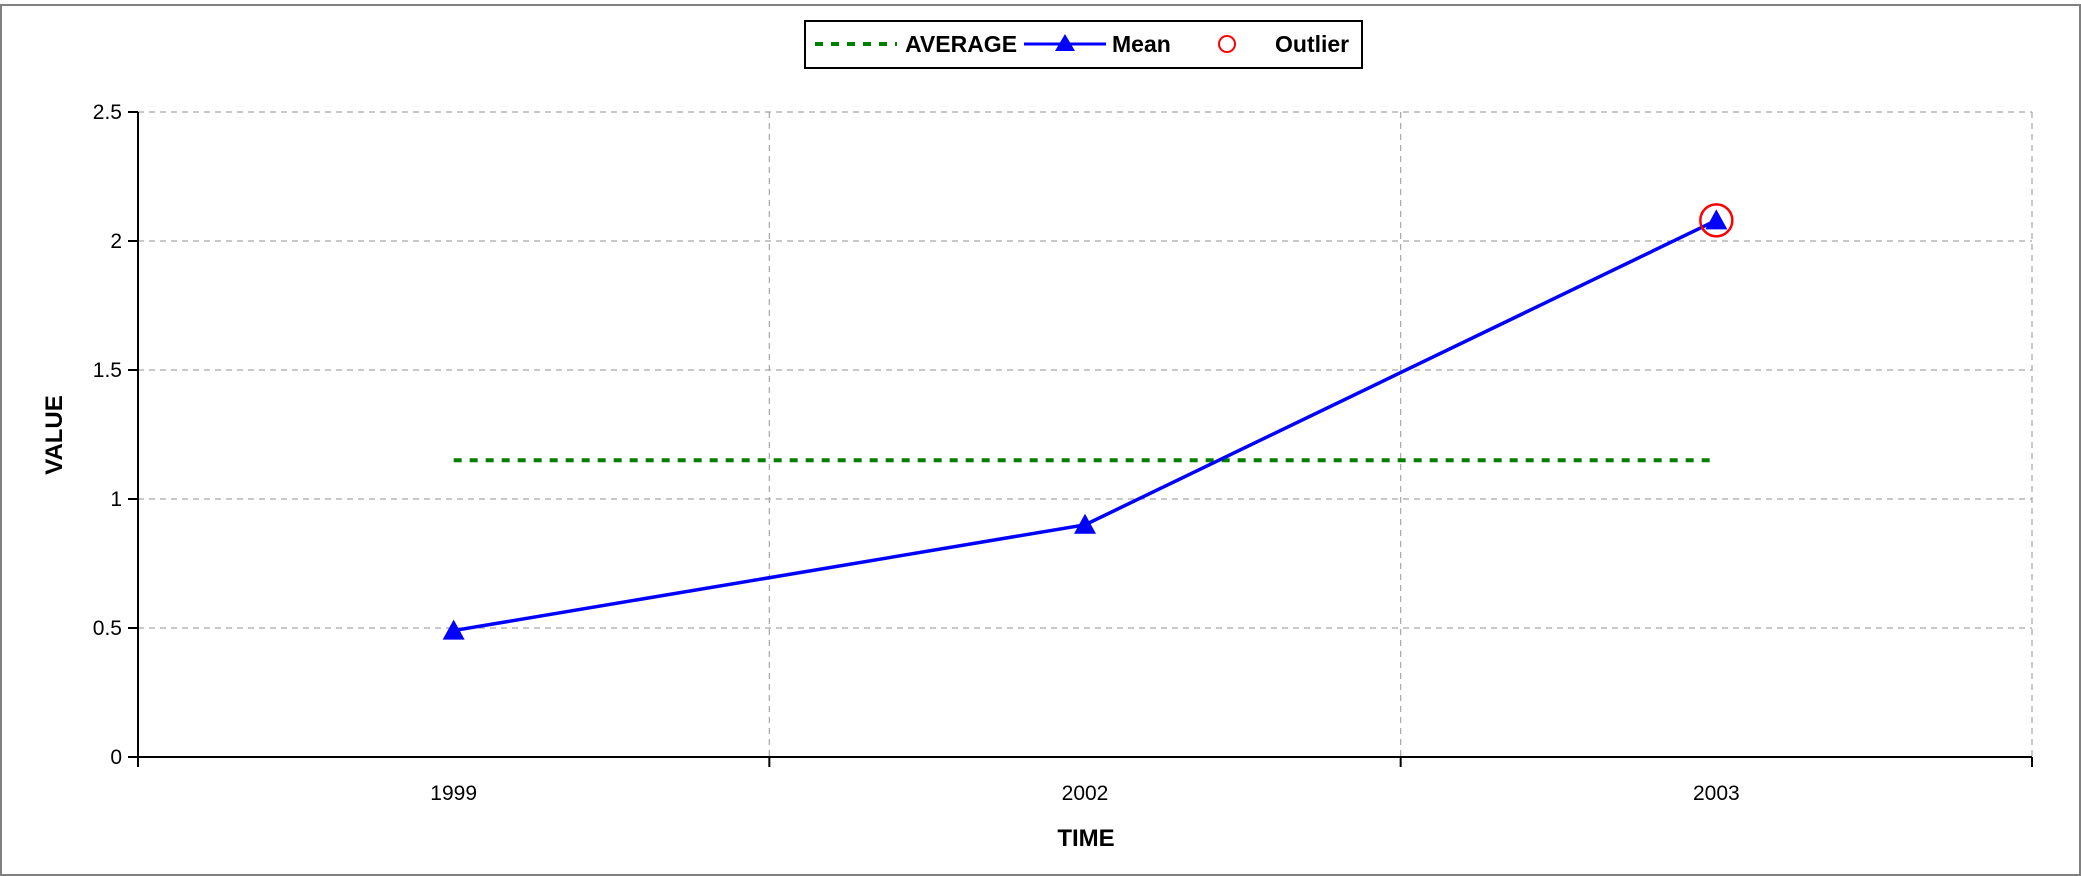 This screenshot has width=2081, height=876. I want to click on legend-label-average: AVERAGE, so click(961, 44).